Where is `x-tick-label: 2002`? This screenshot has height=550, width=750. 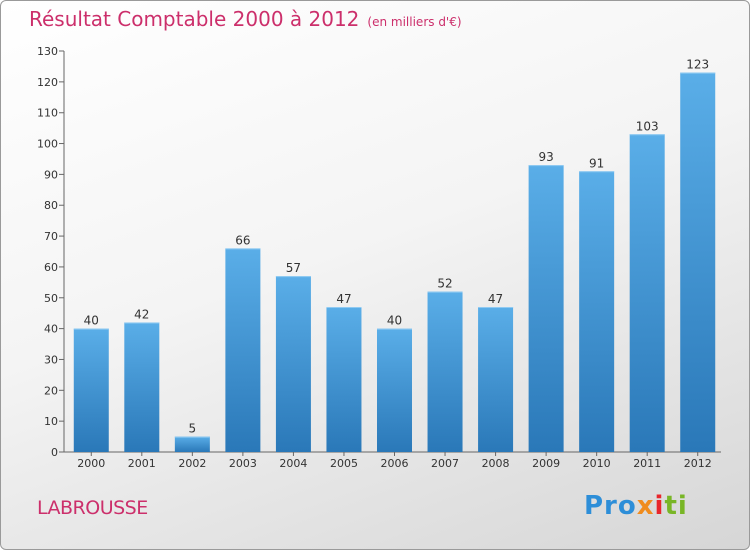
x-tick-label: 2002 is located at coordinates (192, 463).